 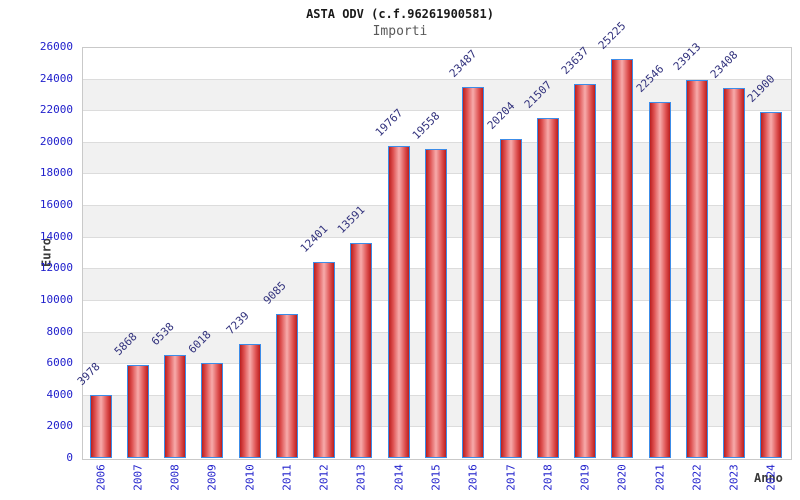 What do you see at coordinates (400, 14) in the screenshot?
I see `chart-title: ASTA ODV (c.f.96261900581)` at bounding box center [400, 14].